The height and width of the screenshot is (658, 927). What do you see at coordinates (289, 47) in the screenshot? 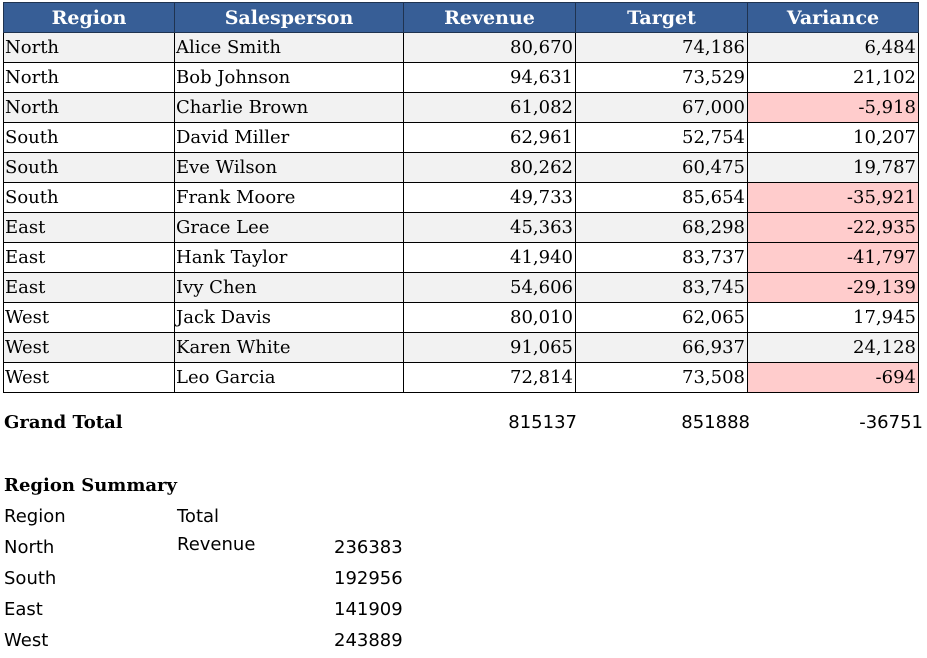
I see `salesperson-cell: Alice Smith` at bounding box center [289, 47].